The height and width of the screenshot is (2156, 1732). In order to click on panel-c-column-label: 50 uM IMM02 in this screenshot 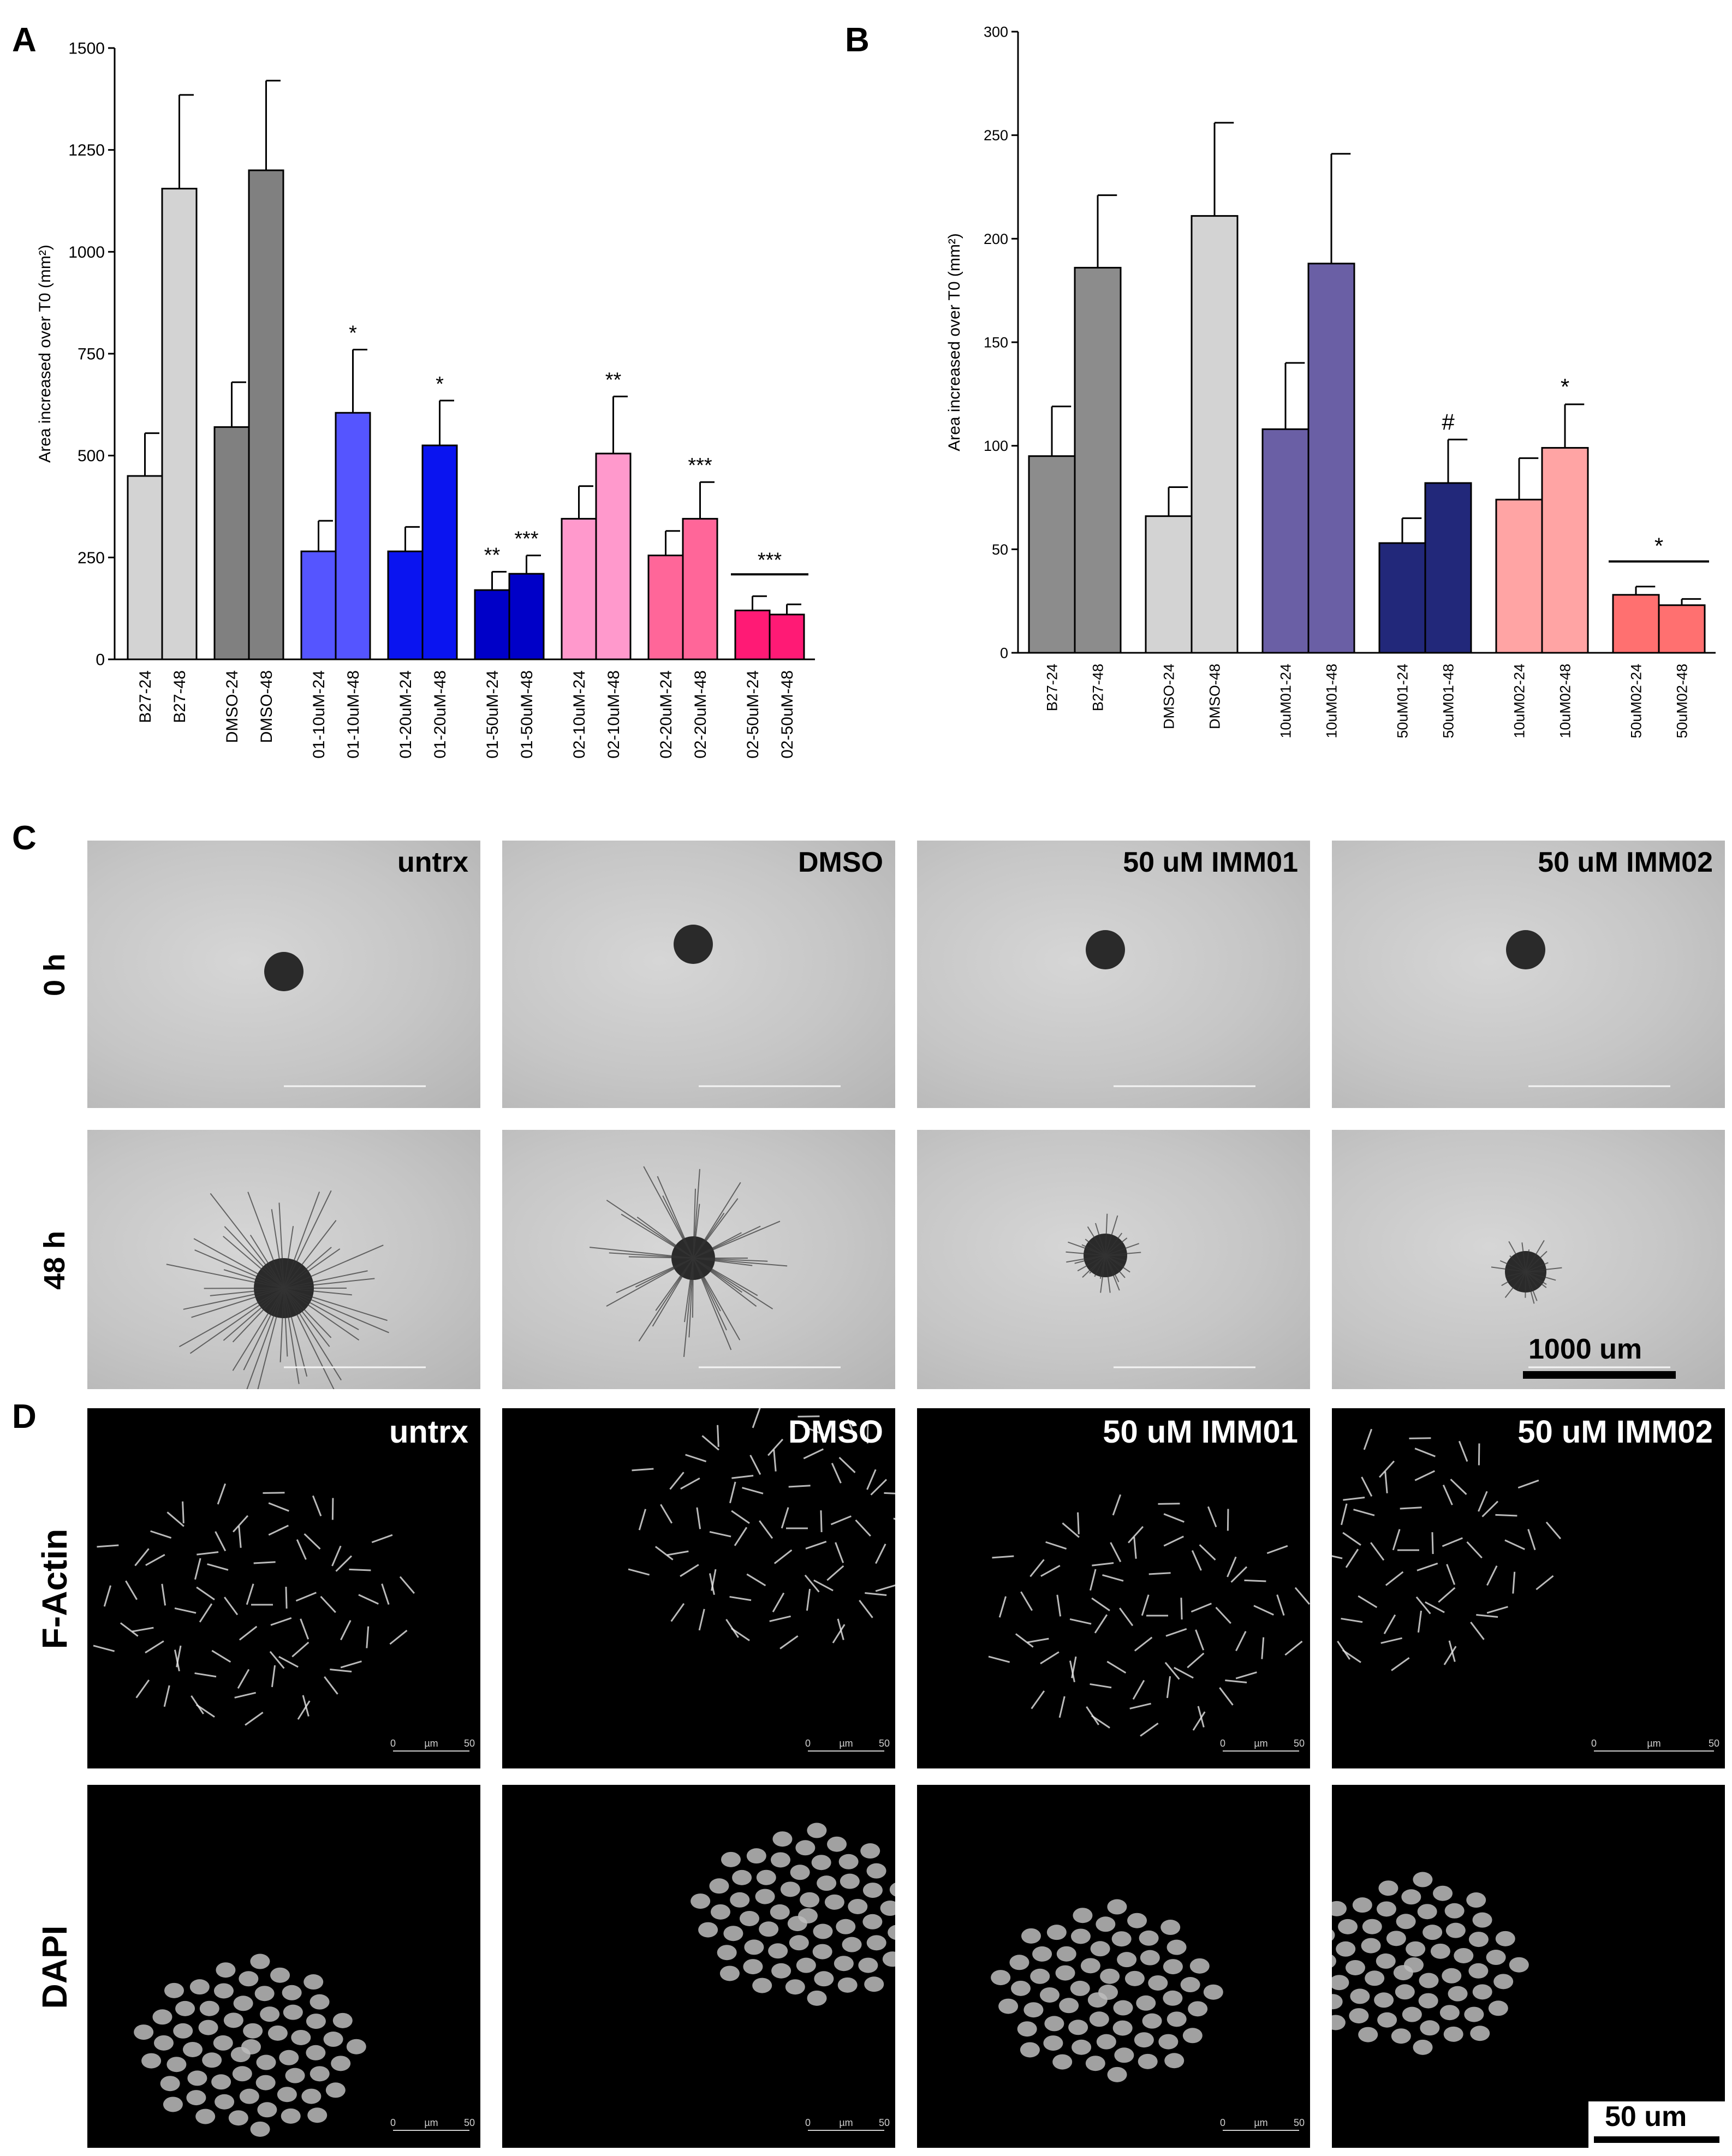, I will do `click(1625, 862)`.